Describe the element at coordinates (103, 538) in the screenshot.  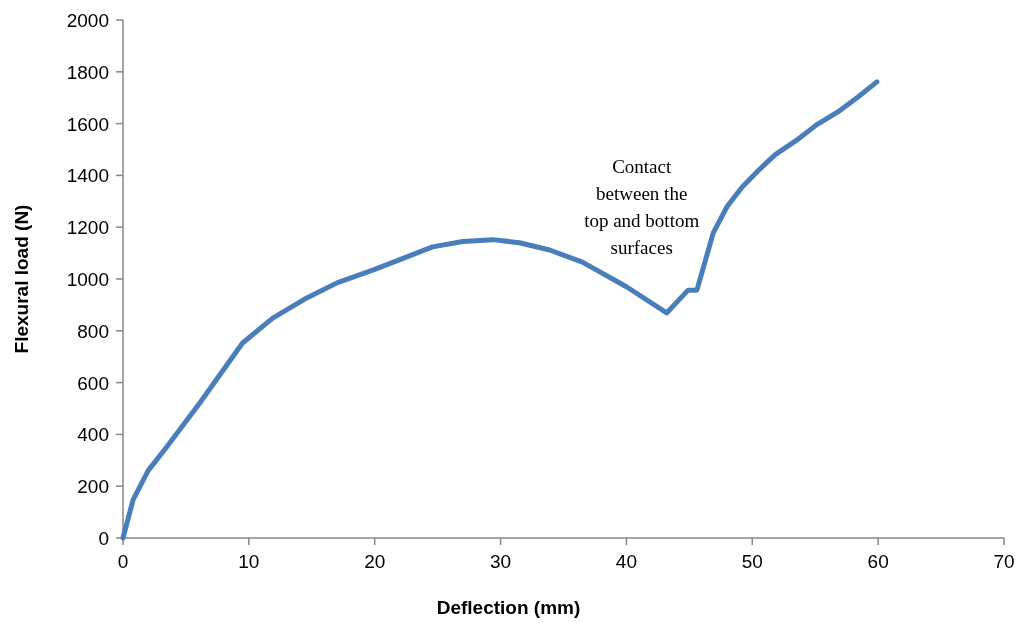
I see `y-tick-label: 0` at that location.